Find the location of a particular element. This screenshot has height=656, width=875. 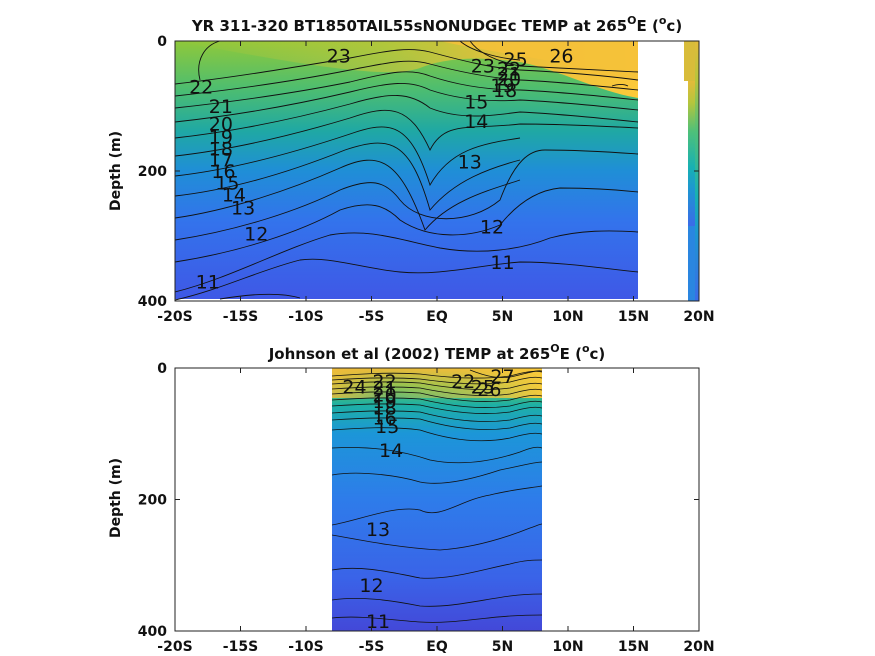

temperature-field-strip-b is located at coordinates (692, 153).